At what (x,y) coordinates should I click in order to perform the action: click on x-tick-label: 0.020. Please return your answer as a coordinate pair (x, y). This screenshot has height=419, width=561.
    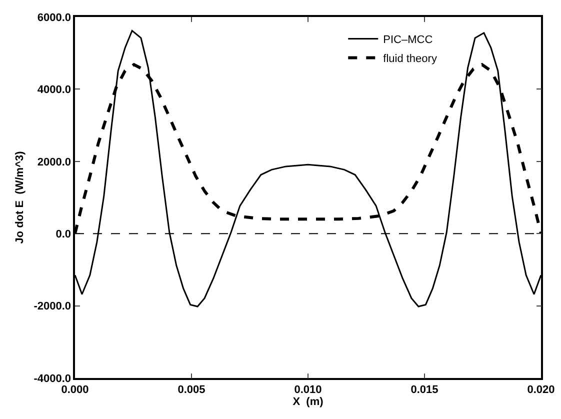
    Looking at the image, I should click on (541, 390).